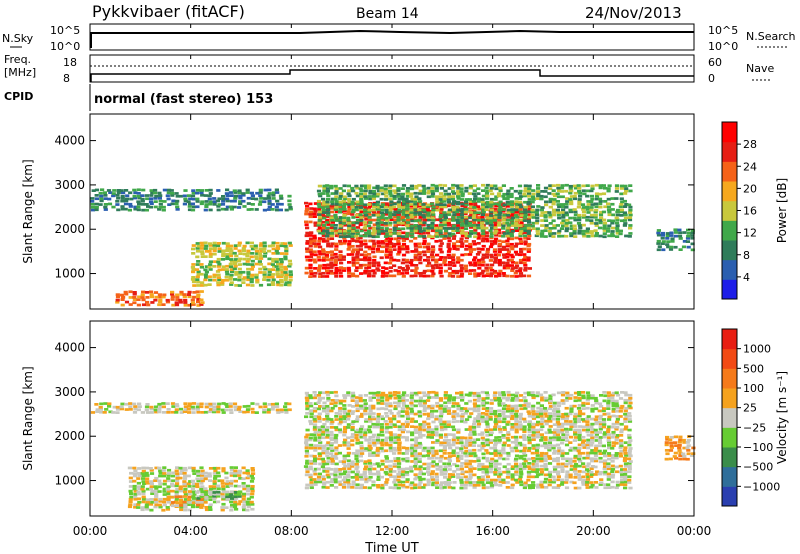  What do you see at coordinates (750, 233) in the screenshot?
I see `power-colorbar-tick: 12` at bounding box center [750, 233].